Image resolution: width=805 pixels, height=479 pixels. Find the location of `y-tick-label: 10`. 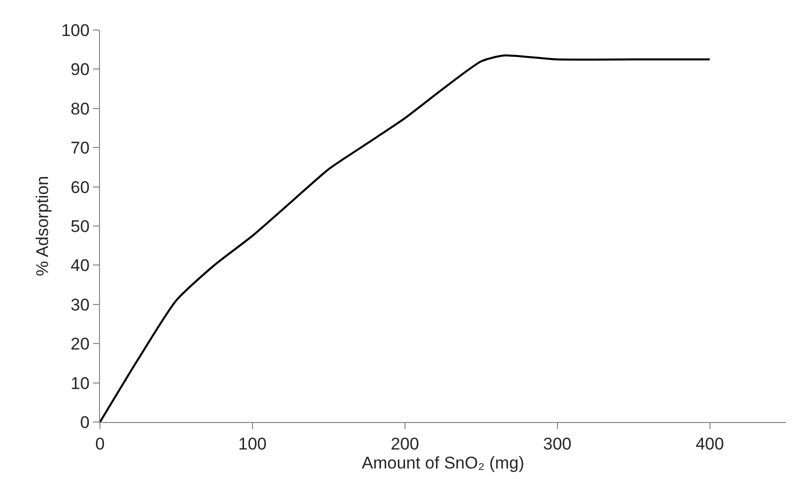

y-tick-label: 10 is located at coordinates (80, 383).